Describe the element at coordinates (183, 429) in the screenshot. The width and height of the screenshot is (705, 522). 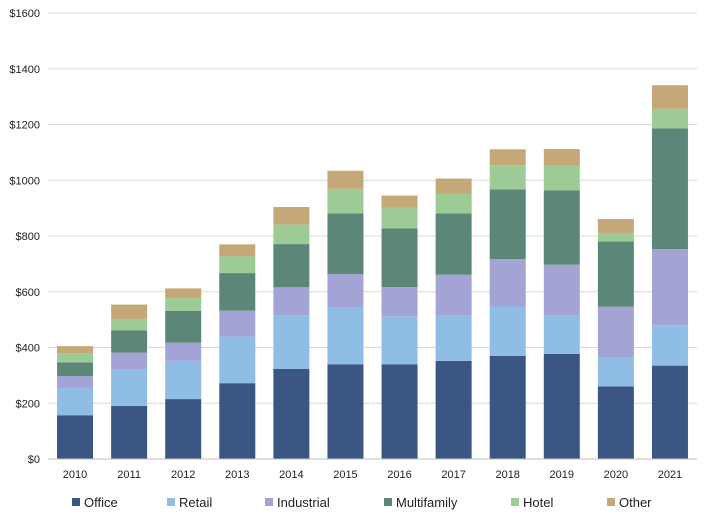
I see `bar-segment-office-2012` at that location.